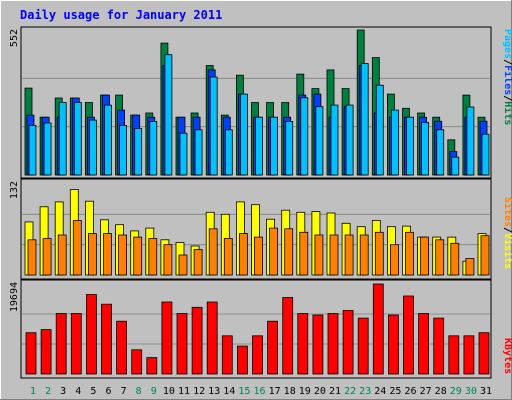  I want to click on bar-sites: Sites 26: 62, so click(409, 253).